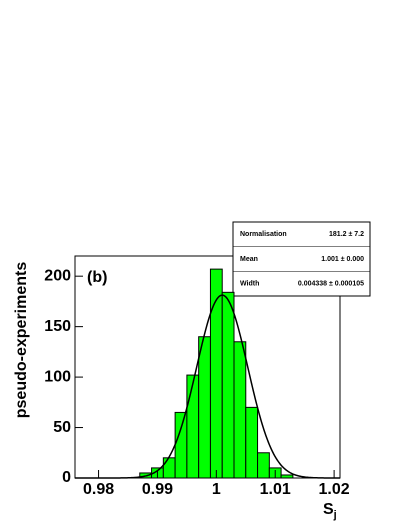  What do you see at coordinates (66, 477) in the screenshot?
I see `y-tick-label: 0` at bounding box center [66, 477].